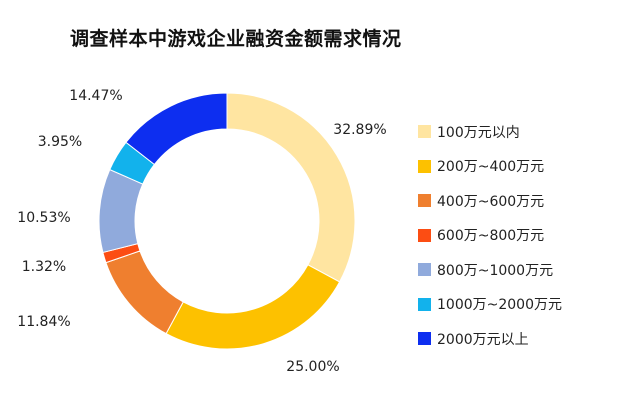  What do you see at coordinates (44, 267) in the screenshot?
I see `slice-value-label: 1.32%` at bounding box center [44, 267].